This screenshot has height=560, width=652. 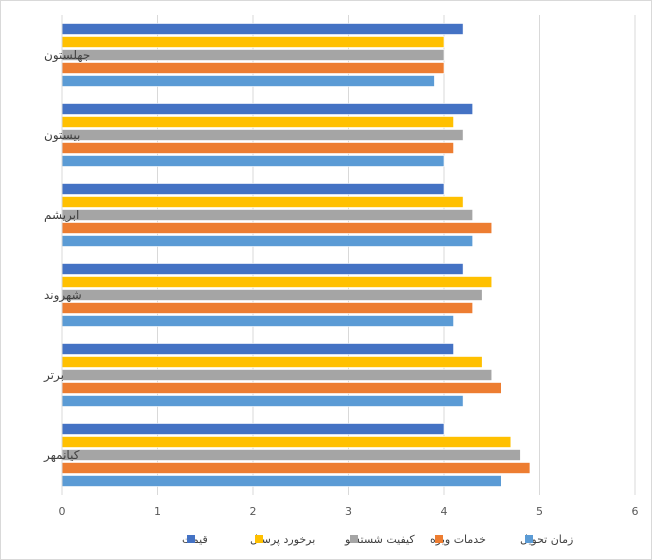 I want to click on category-label: جهلستون, so click(x=67, y=55).